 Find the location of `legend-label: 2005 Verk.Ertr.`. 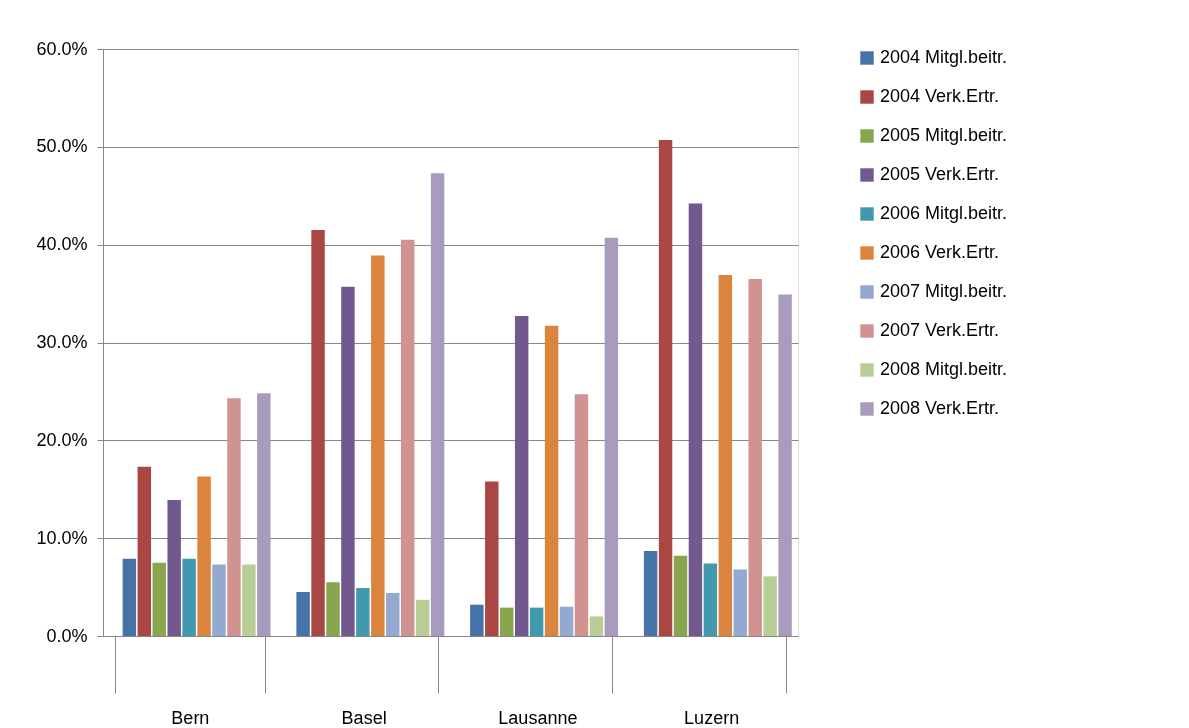

legend-label: 2005 Verk.Ertr. is located at coordinates (940, 174).